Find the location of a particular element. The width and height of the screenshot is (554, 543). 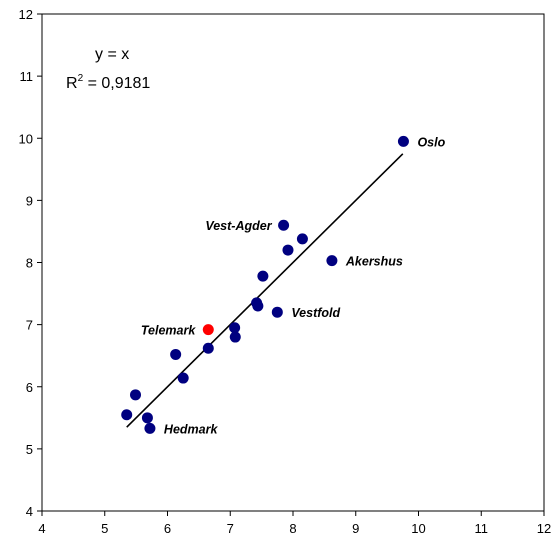

highlighted-data-point is located at coordinates (208, 330).